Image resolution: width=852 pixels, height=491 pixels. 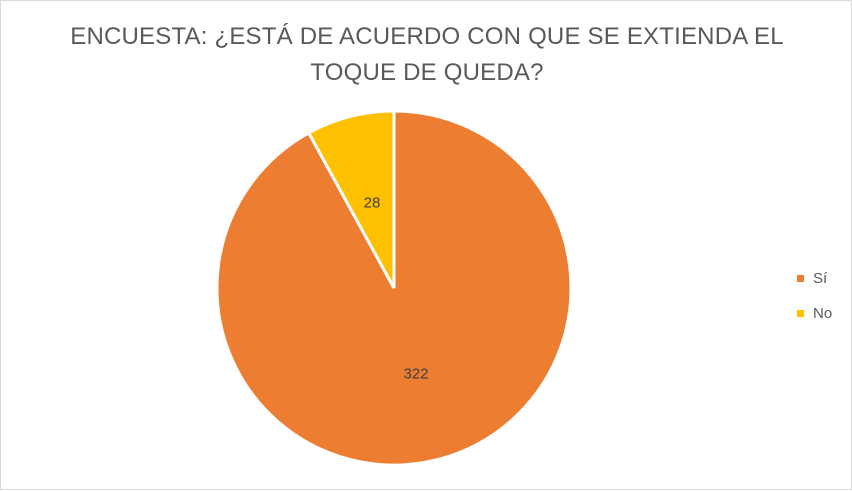 I want to click on pie-slice-no, so click(x=351, y=199).